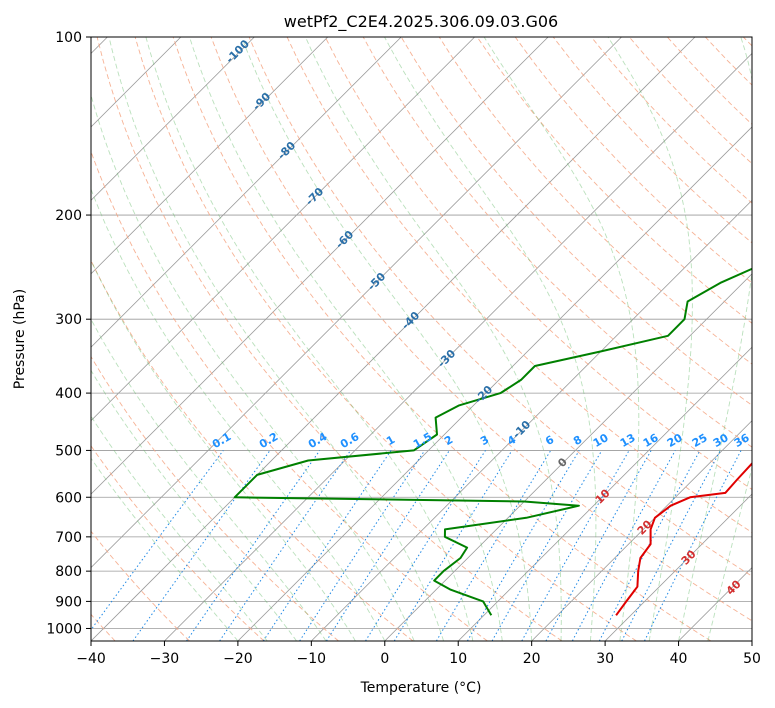 This screenshot has height=708, width=775. I want to click on dry-adiabat-label: -60, so click(344, 239).